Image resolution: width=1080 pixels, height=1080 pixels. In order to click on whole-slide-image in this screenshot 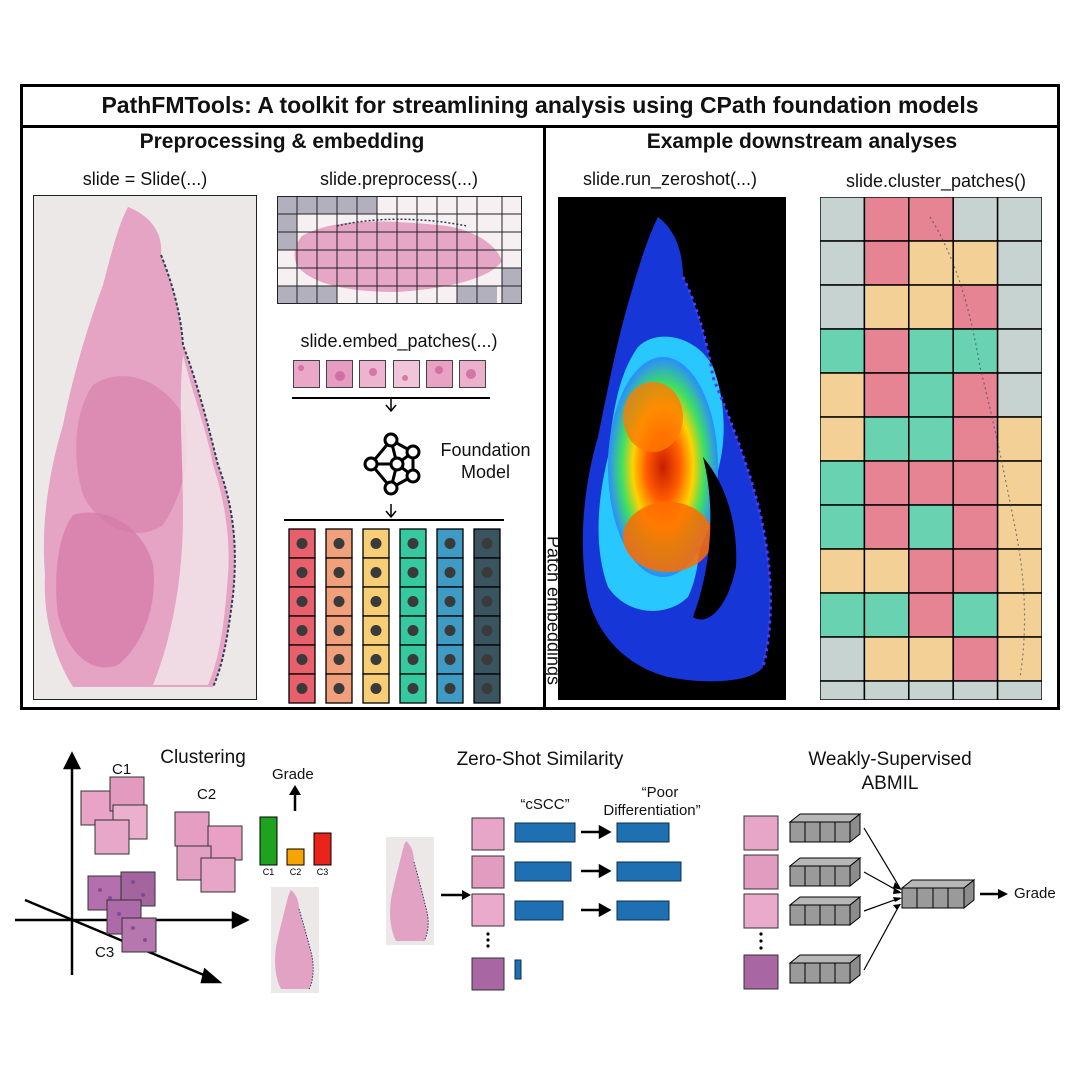, I will do `click(145, 447)`.